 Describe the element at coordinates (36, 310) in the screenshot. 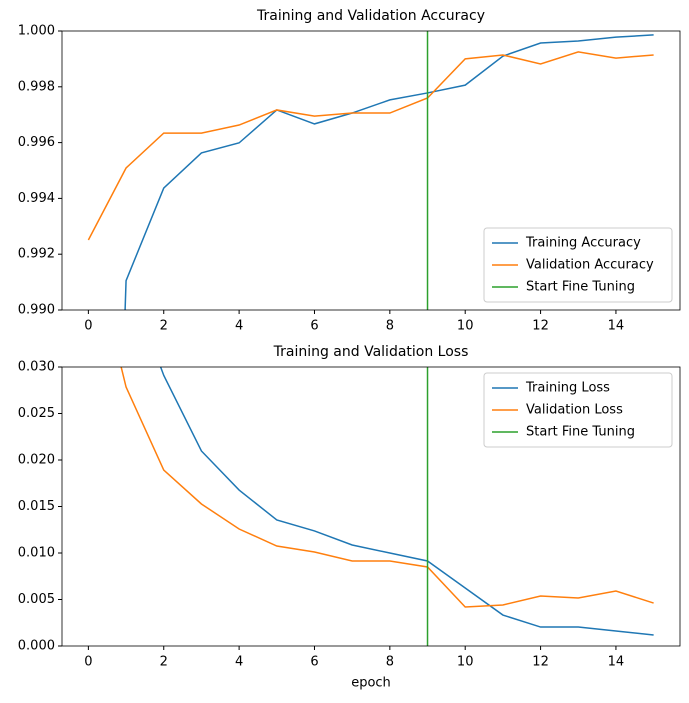

I see `y-tick-label: 0.990` at that location.